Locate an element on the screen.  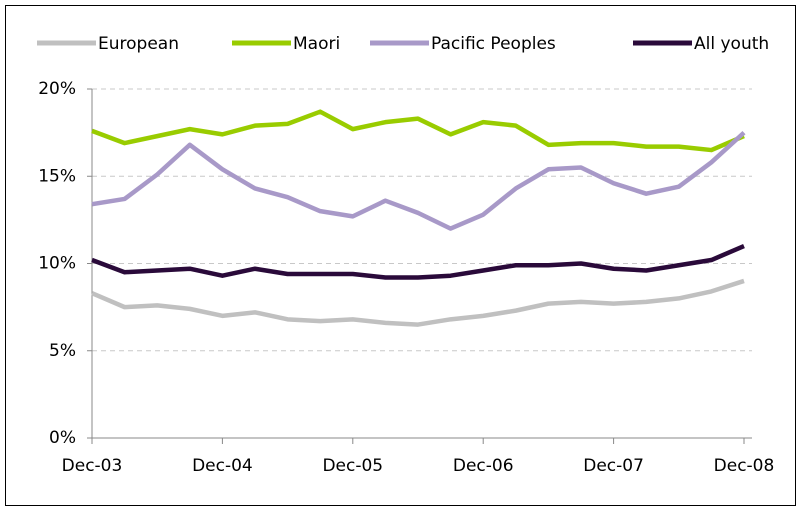
x-tick-label: Dec-04 is located at coordinates (222, 466).